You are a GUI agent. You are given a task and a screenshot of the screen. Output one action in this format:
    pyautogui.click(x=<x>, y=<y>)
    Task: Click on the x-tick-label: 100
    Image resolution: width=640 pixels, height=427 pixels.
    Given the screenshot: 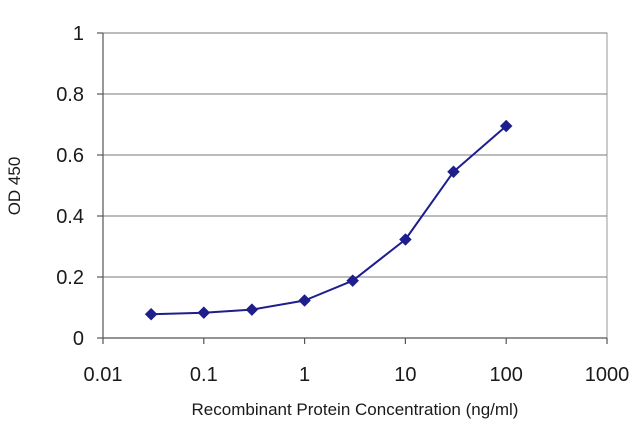 What is the action you would take?
    pyautogui.click(x=506, y=375)
    